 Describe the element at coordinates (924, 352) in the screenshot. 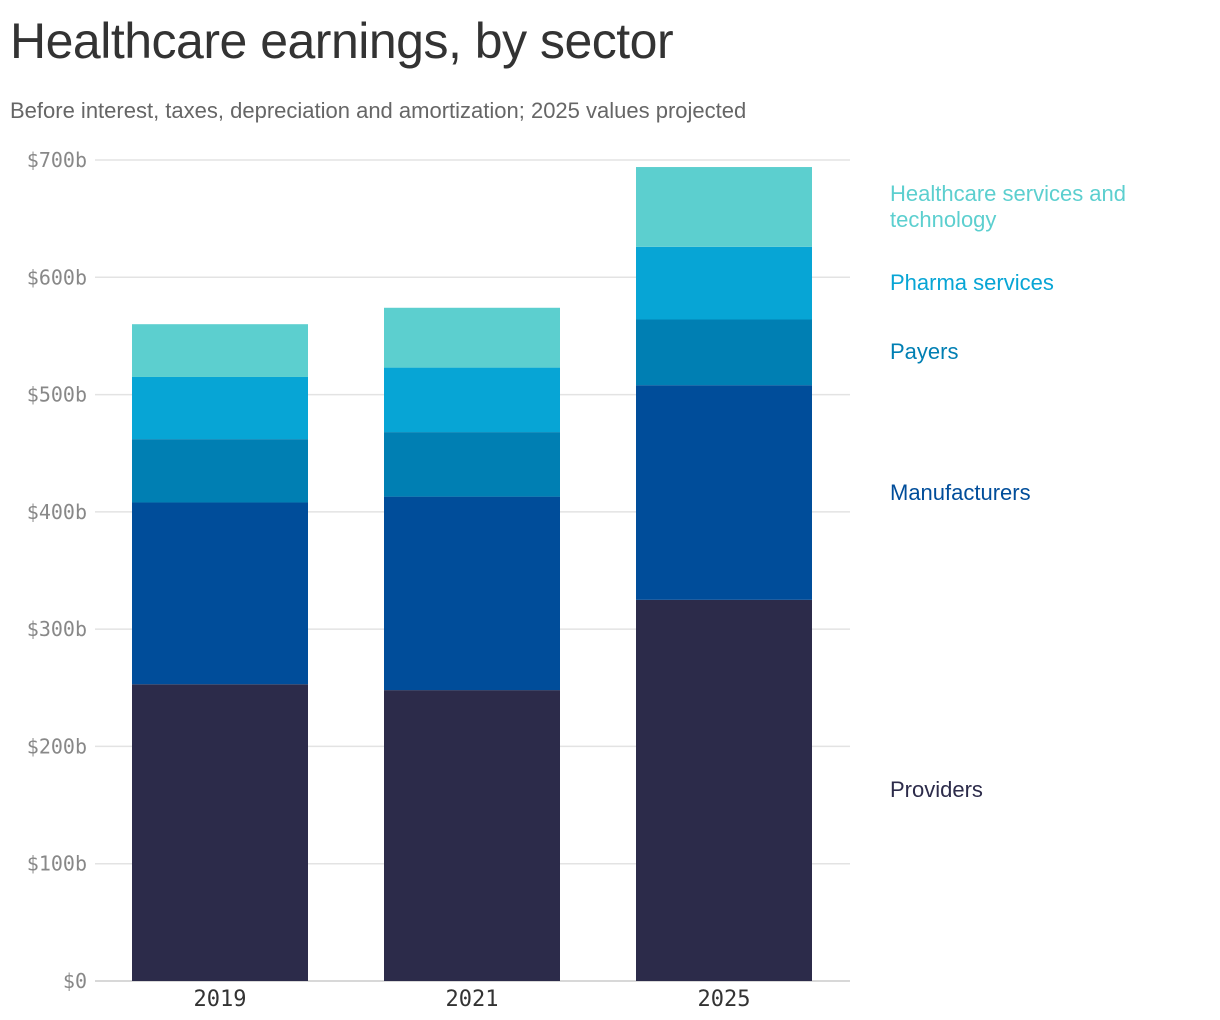

I see `legend-label: Payers` at that location.